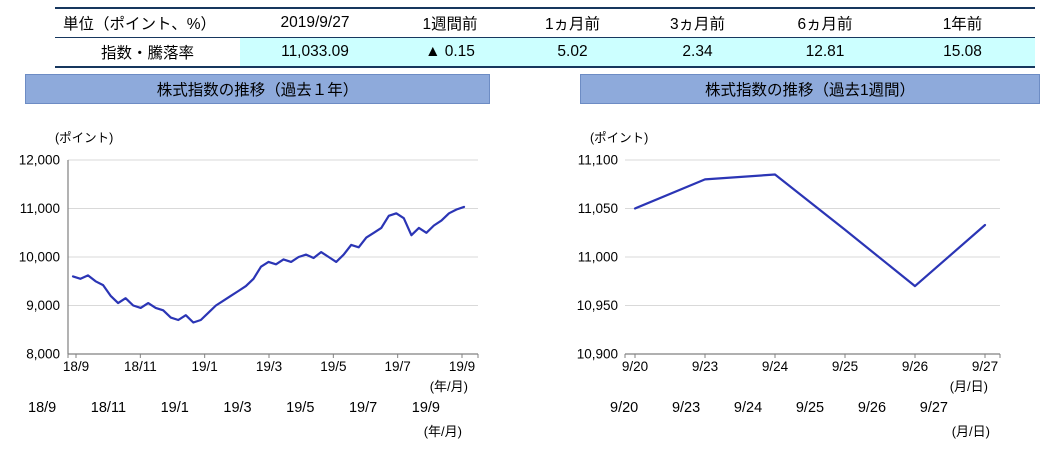 This screenshot has width=1052, height=463. I want to click on table-header-1month: 1ヵ月前, so click(572, 23).